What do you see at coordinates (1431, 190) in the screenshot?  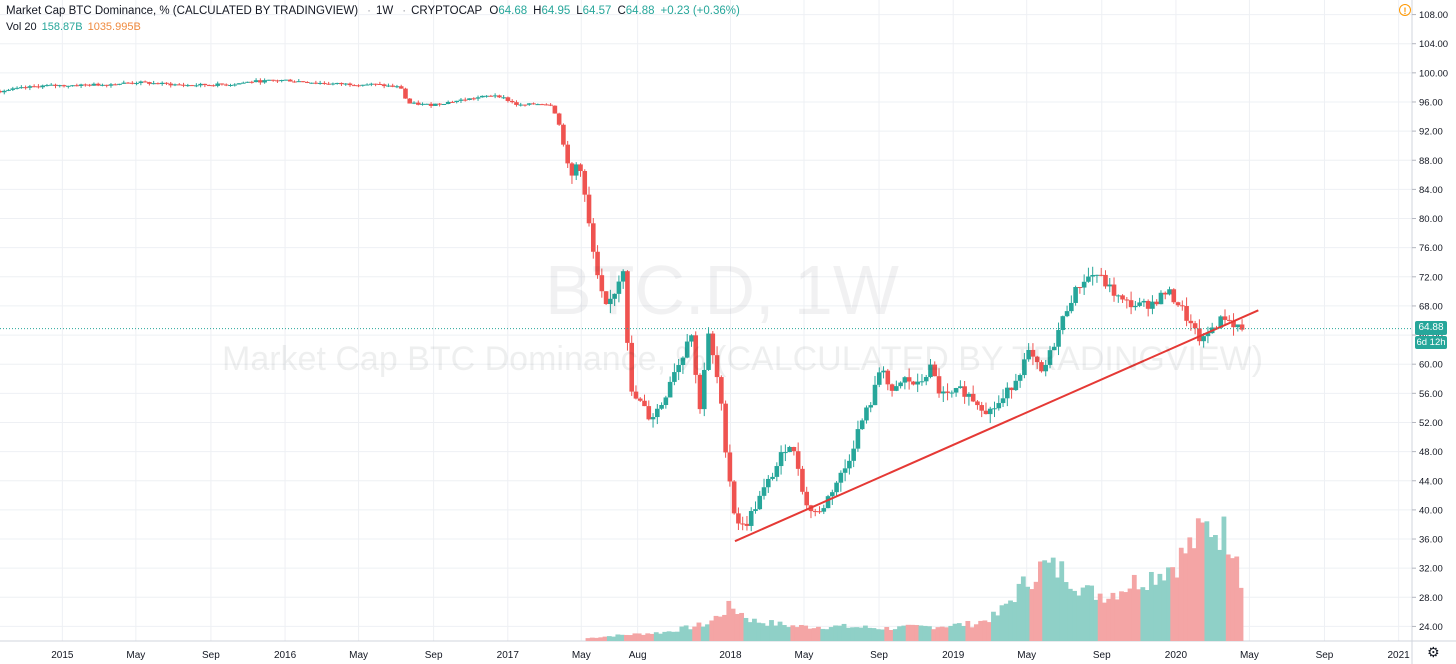 I see `y-tick-label: 84.00` at bounding box center [1431, 190].